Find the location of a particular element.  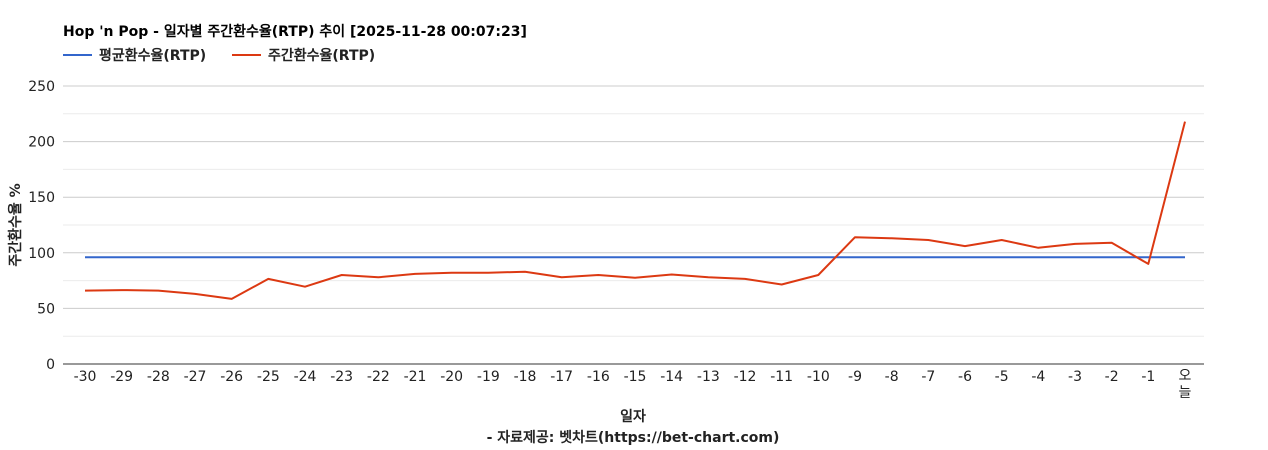

x-tick-label: -25 is located at coordinates (268, 377).